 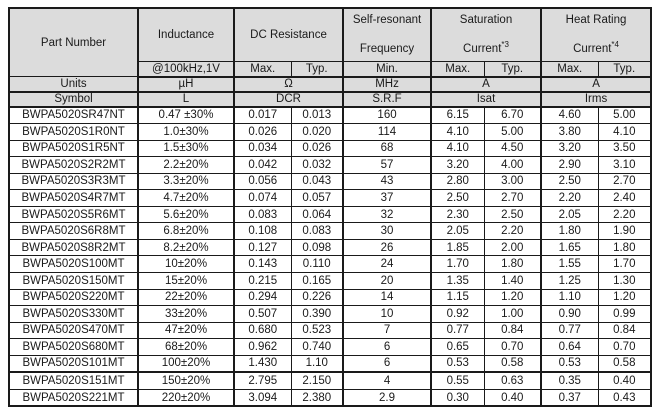 What do you see at coordinates (186, 330) in the screenshot?
I see `value-cell: 47±20%` at bounding box center [186, 330].